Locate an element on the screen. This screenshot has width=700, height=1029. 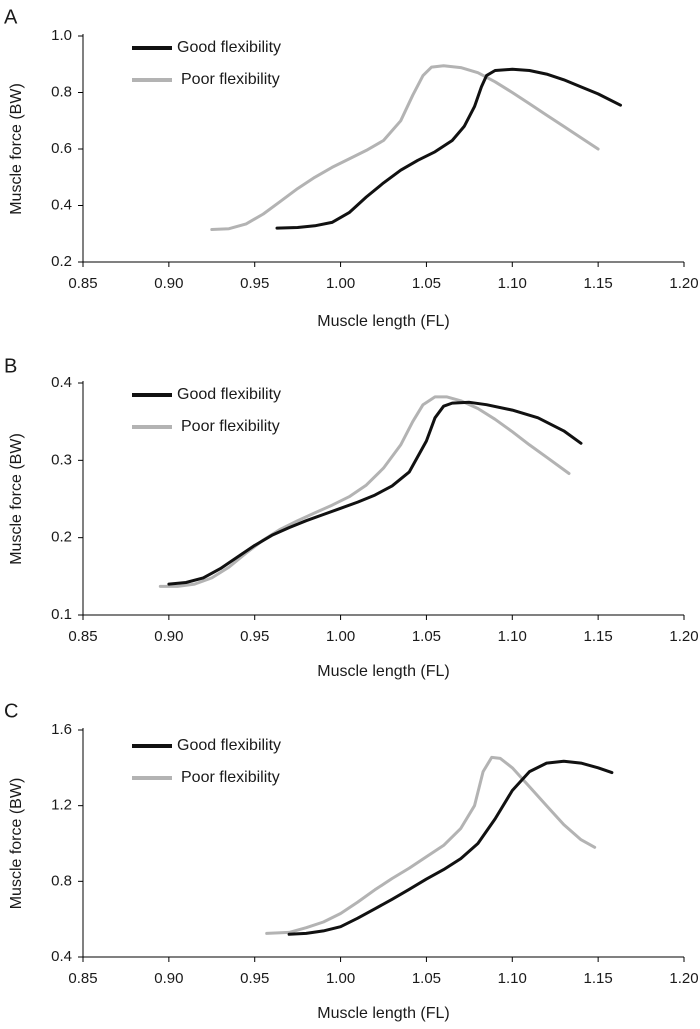
y-tick-label: 1.2 is located at coordinates (61, 805).